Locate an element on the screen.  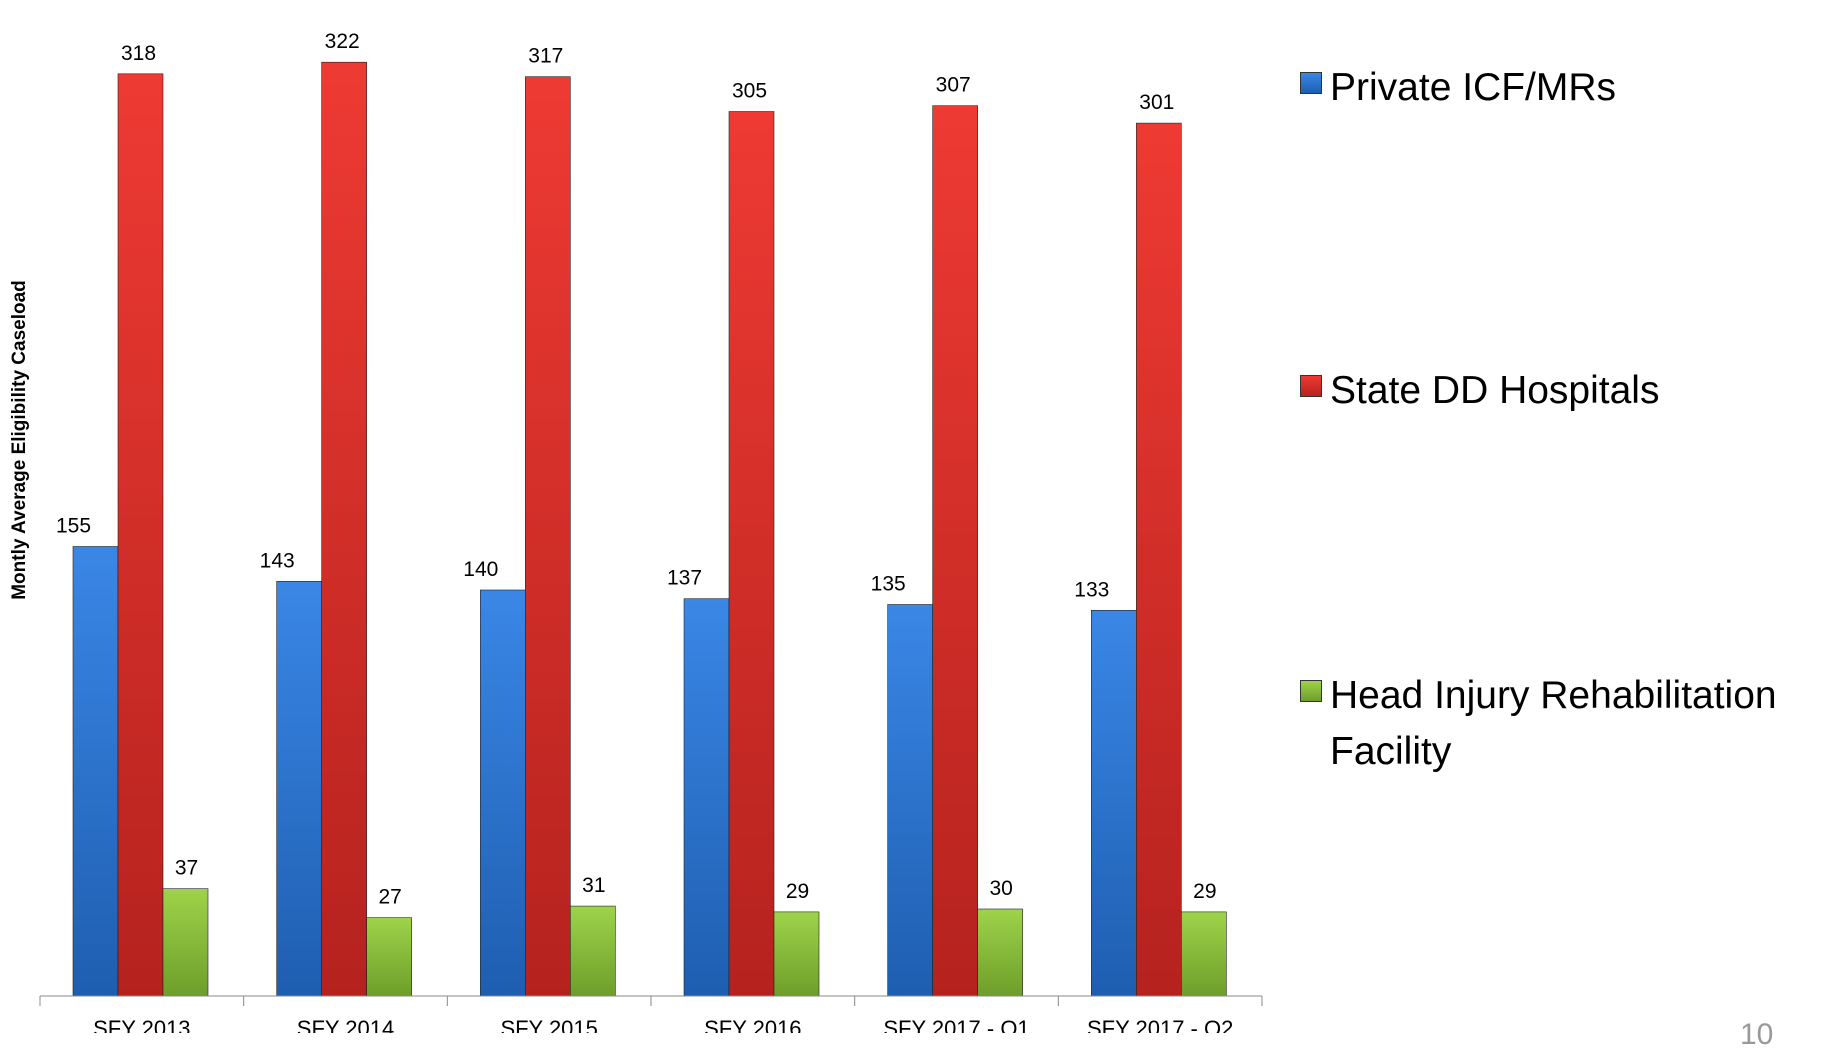
y-axis-label-container: Montly Average Eligibility Caseload is located at coordinates (20, 440).